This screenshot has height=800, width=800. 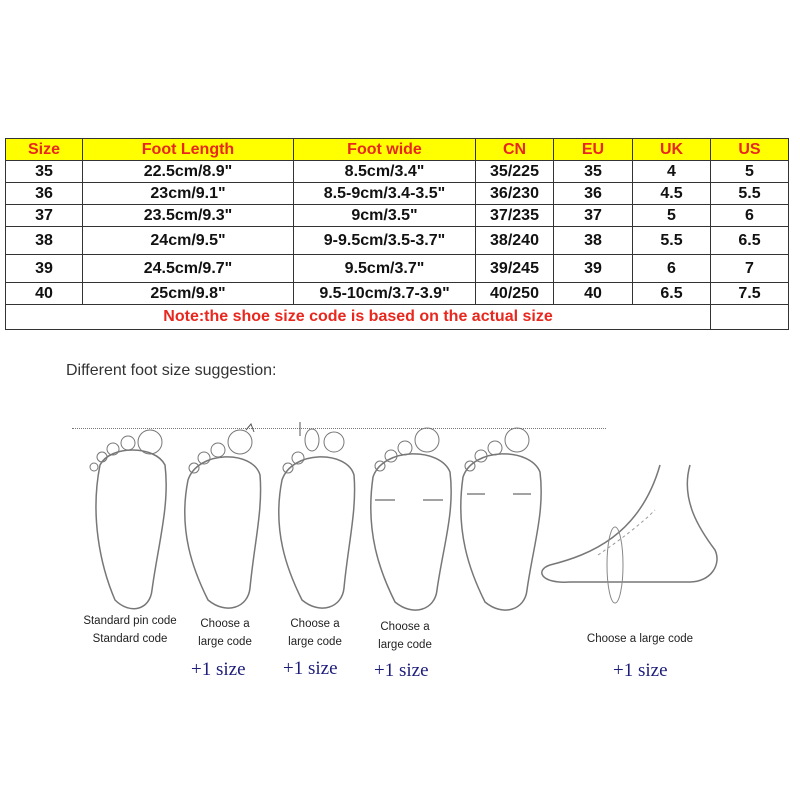 I want to click on suggestion-title: Different foot size suggestion:, so click(x=171, y=370).